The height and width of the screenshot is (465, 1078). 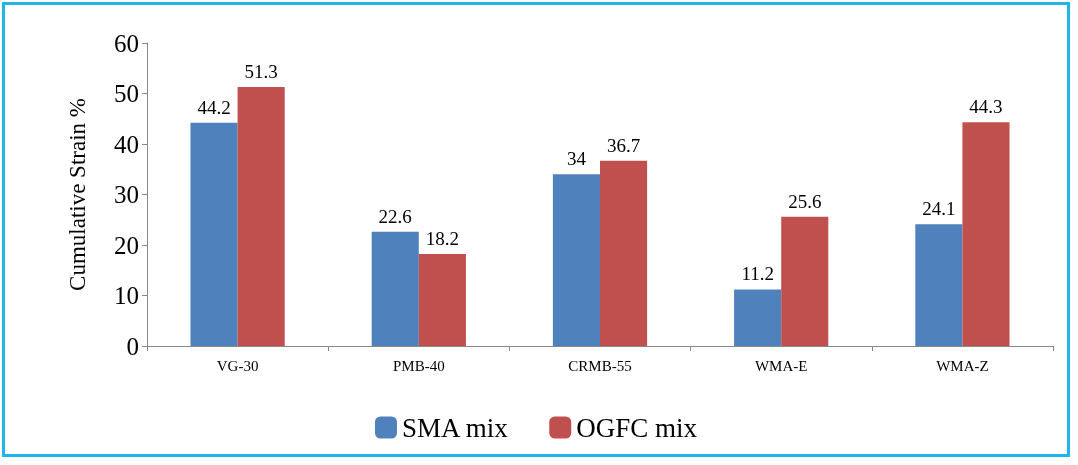 What do you see at coordinates (623, 145) in the screenshot?
I see `data-label: 36.7` at bounding box center [623, 145].